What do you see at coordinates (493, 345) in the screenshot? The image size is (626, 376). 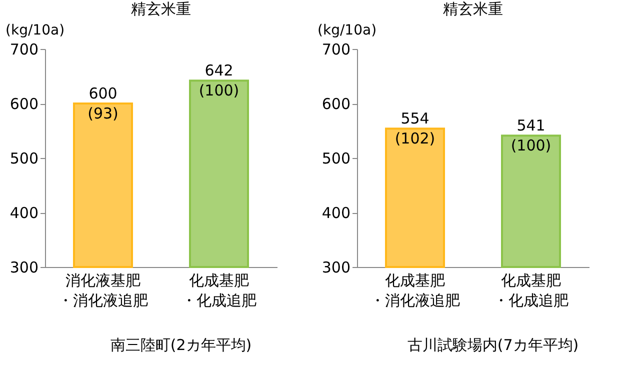 I see `text: 古川試験場内(7カ年平均)` at bounding box center [493, 345].